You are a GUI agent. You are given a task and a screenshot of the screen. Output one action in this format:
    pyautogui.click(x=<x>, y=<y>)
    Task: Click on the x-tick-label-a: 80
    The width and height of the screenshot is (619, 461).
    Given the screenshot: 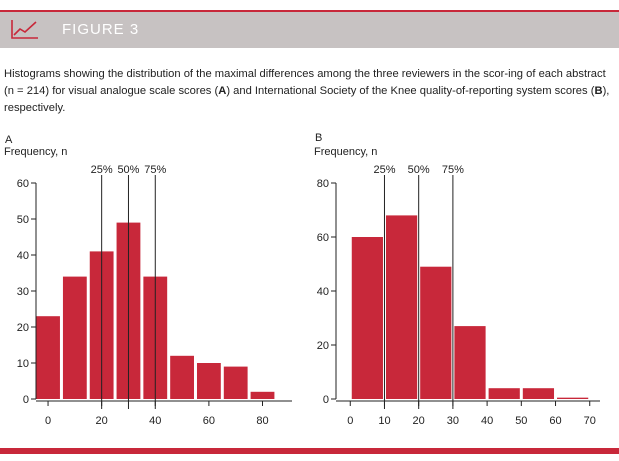 What is the action you would take?
    pyautogui.click(x=262, y=421)
    